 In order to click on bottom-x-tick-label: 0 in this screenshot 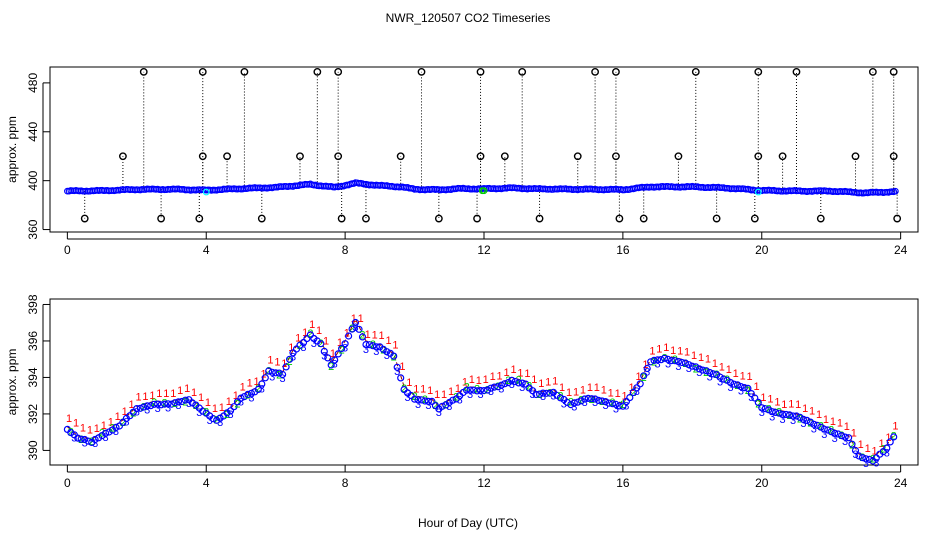, I will do `click(67, 483)`.